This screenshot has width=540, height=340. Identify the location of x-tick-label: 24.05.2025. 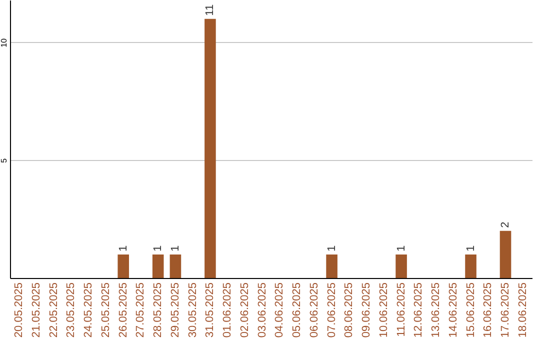
(88, 310).